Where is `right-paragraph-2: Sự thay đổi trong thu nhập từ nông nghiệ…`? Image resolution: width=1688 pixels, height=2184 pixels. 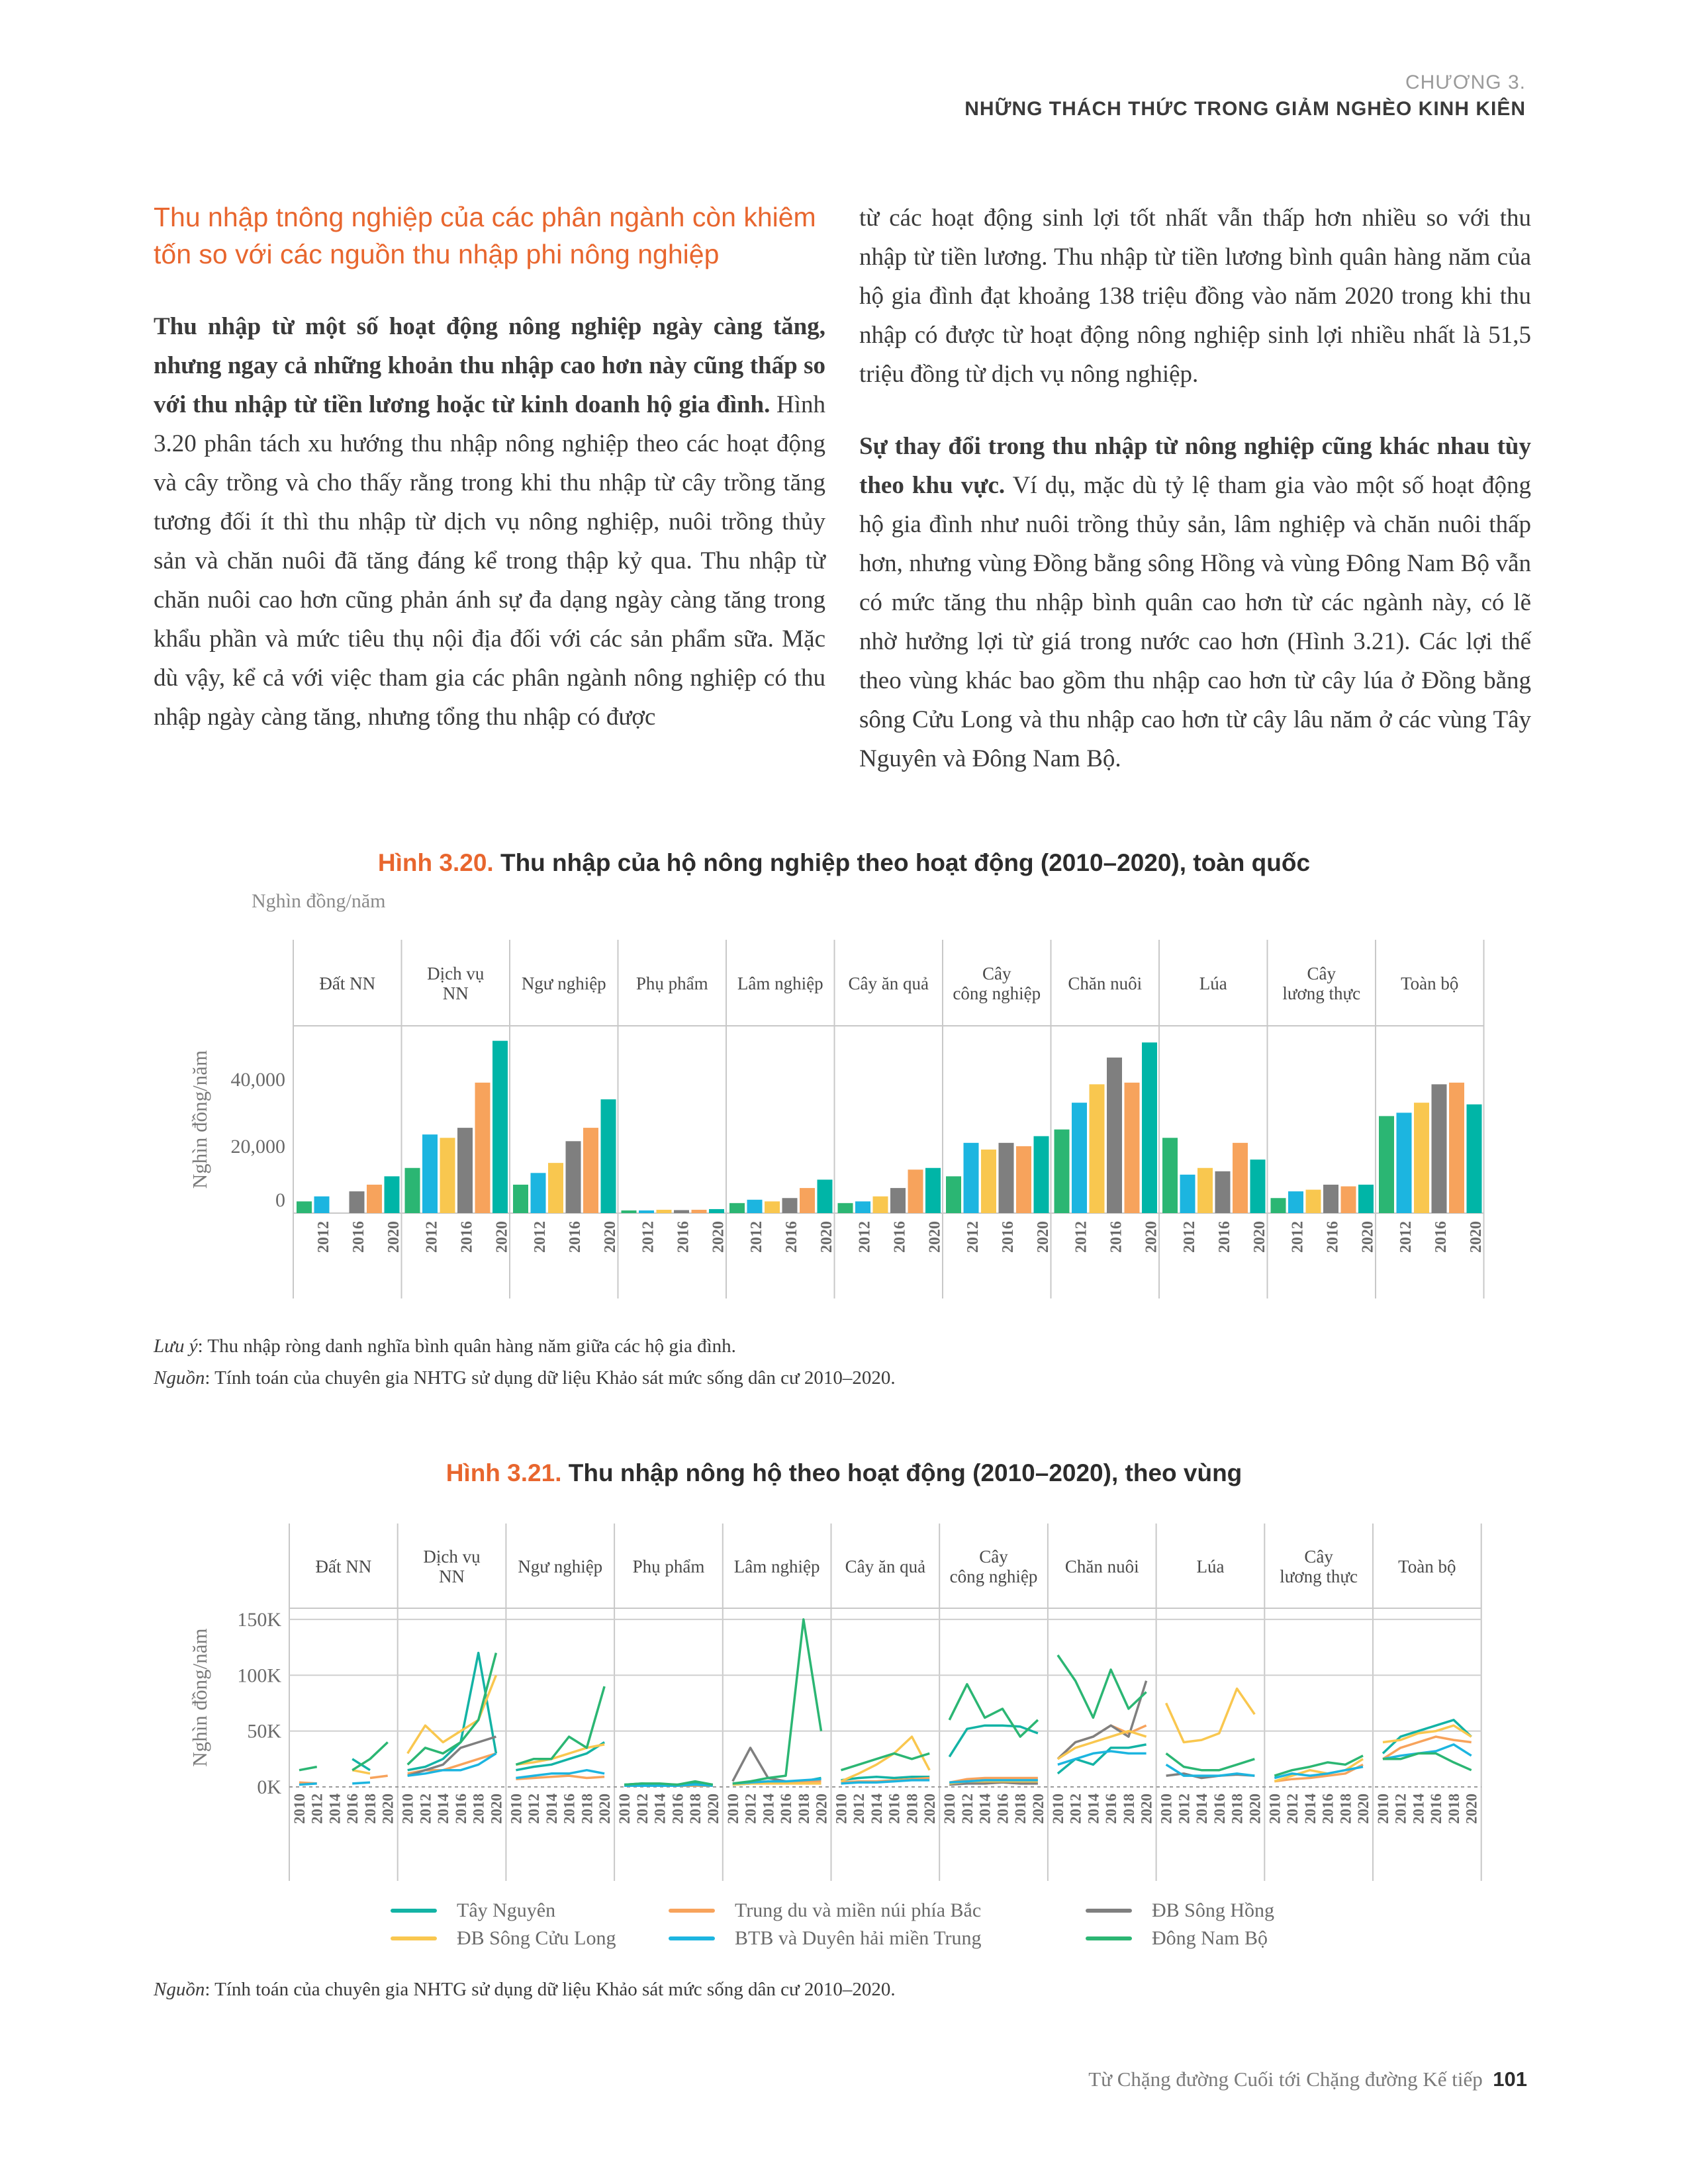
right-paragraph-2: Sự thay đổi trong thu nhập từ nông nghiệ… is located at coordinates (1195, 602).